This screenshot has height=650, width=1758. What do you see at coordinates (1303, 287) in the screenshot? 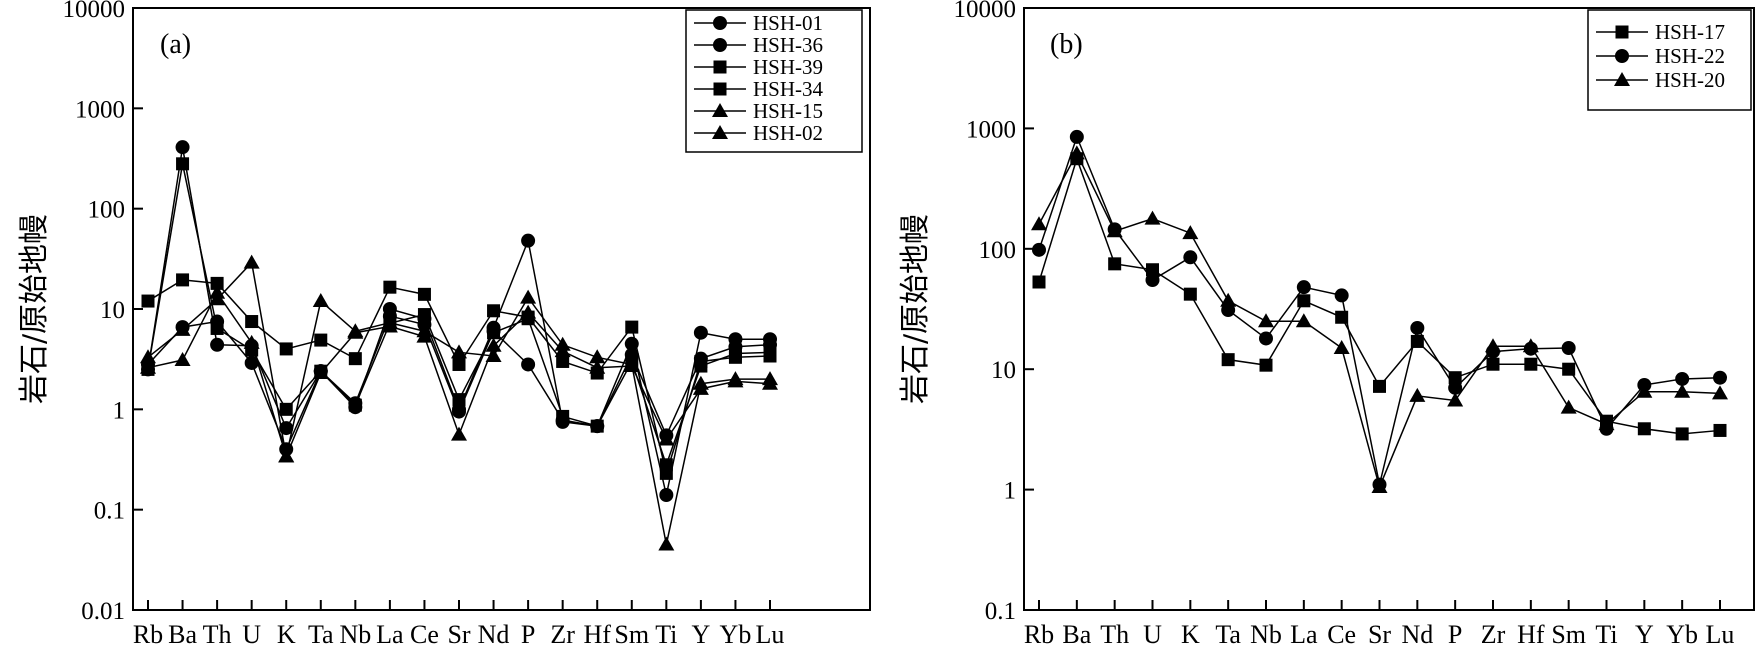
I see `data-point-HSH-22-La` at bounding box center [1303, 287].